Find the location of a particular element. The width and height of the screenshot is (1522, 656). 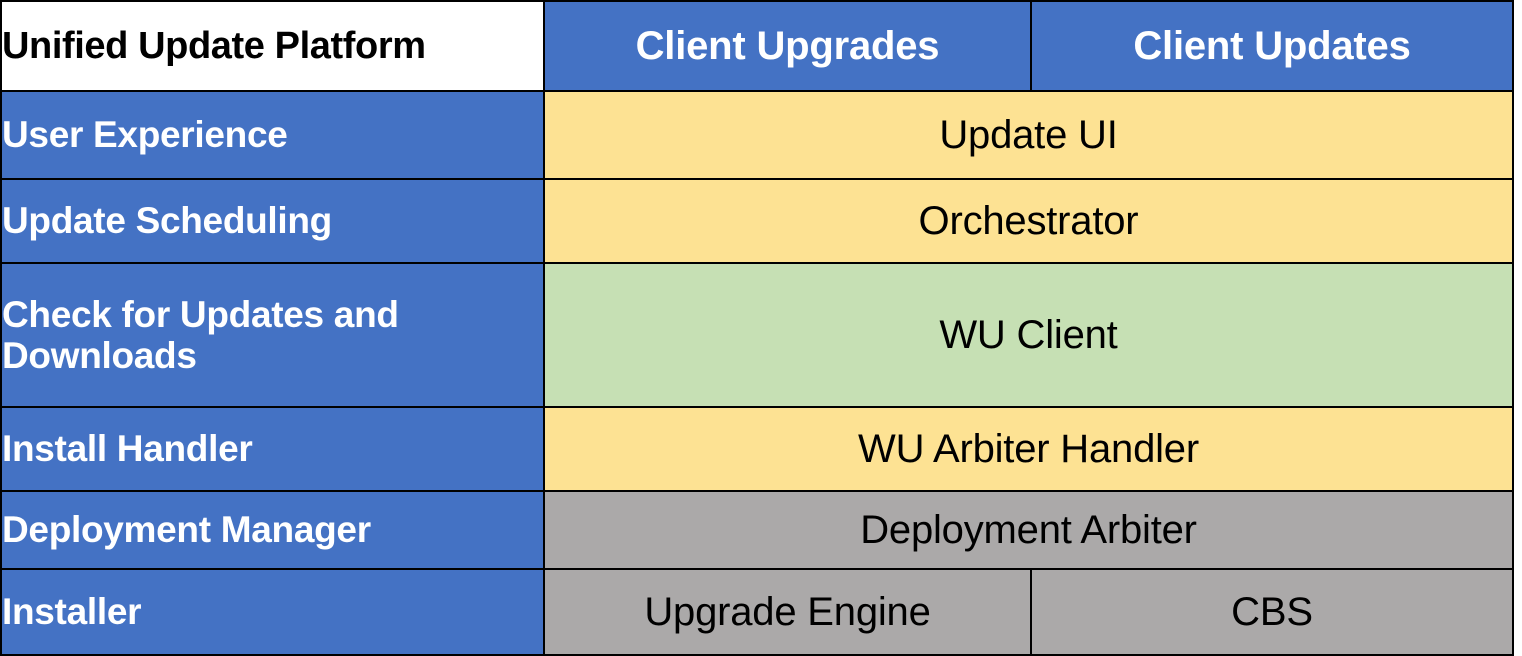

table-row: Install Handler WU Arbiter Handler is located at coordinates (757, 449).